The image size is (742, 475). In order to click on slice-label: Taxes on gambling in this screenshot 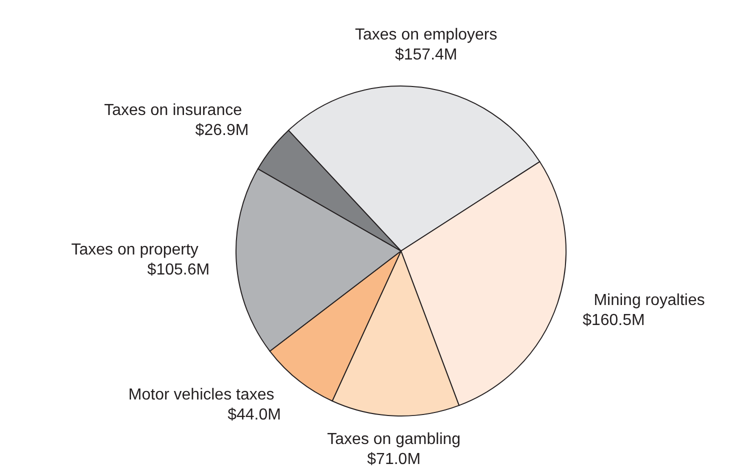, I will do `click(394, 439)`.